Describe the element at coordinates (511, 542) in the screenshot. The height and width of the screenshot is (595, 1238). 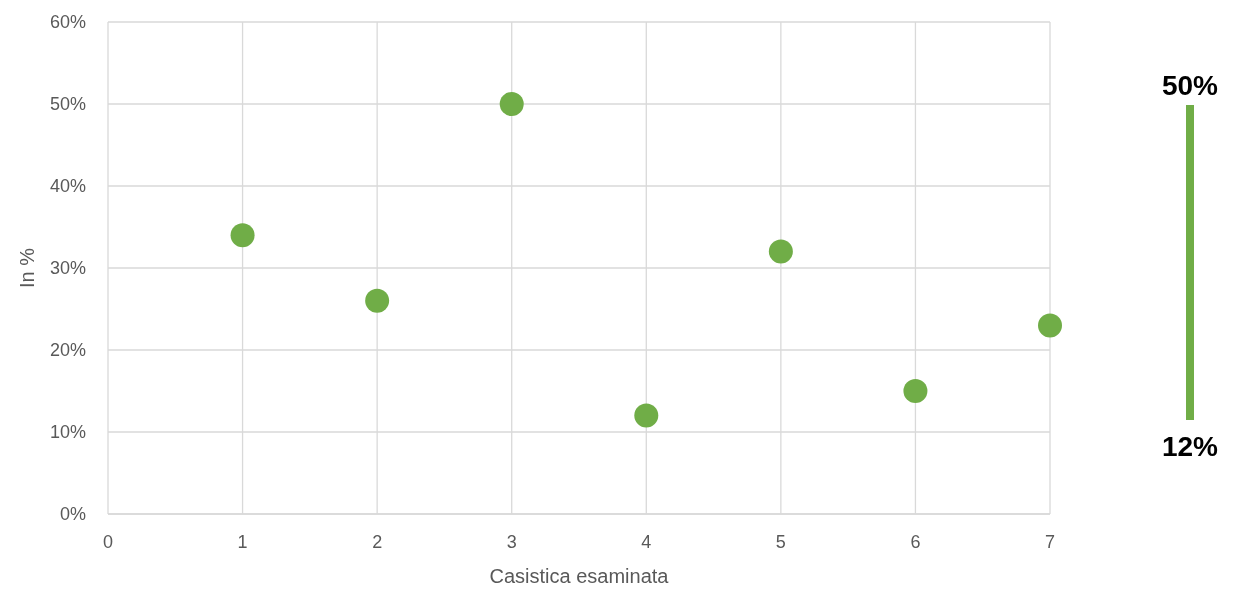
I see `x-tick-label: 3` at that location.